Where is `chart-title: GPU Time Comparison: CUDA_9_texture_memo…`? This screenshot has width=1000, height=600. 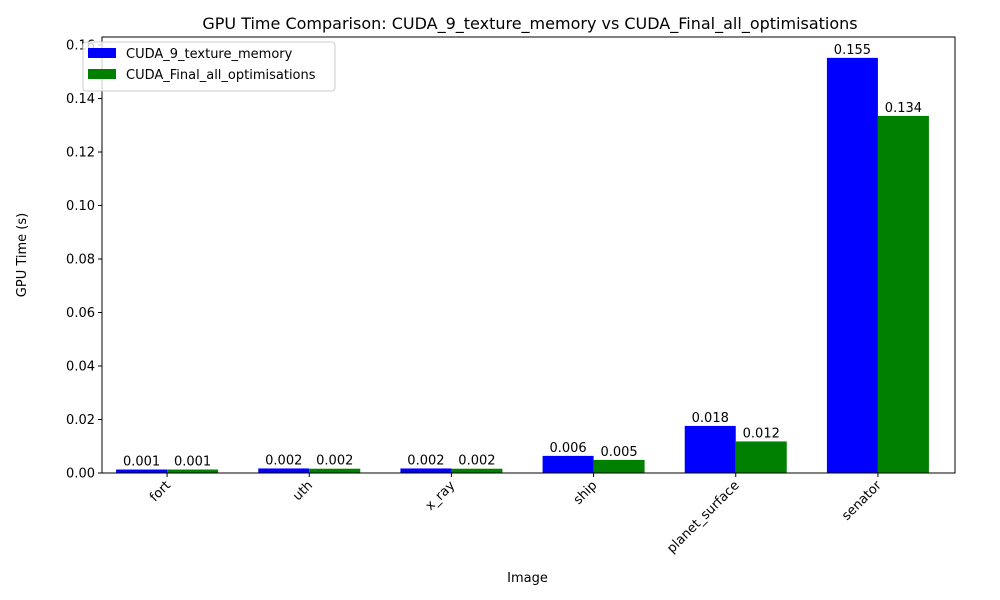 chart-title: GPU Time Comparison: CUDA_9_texture_memo… is located at coordinates (529, 24).